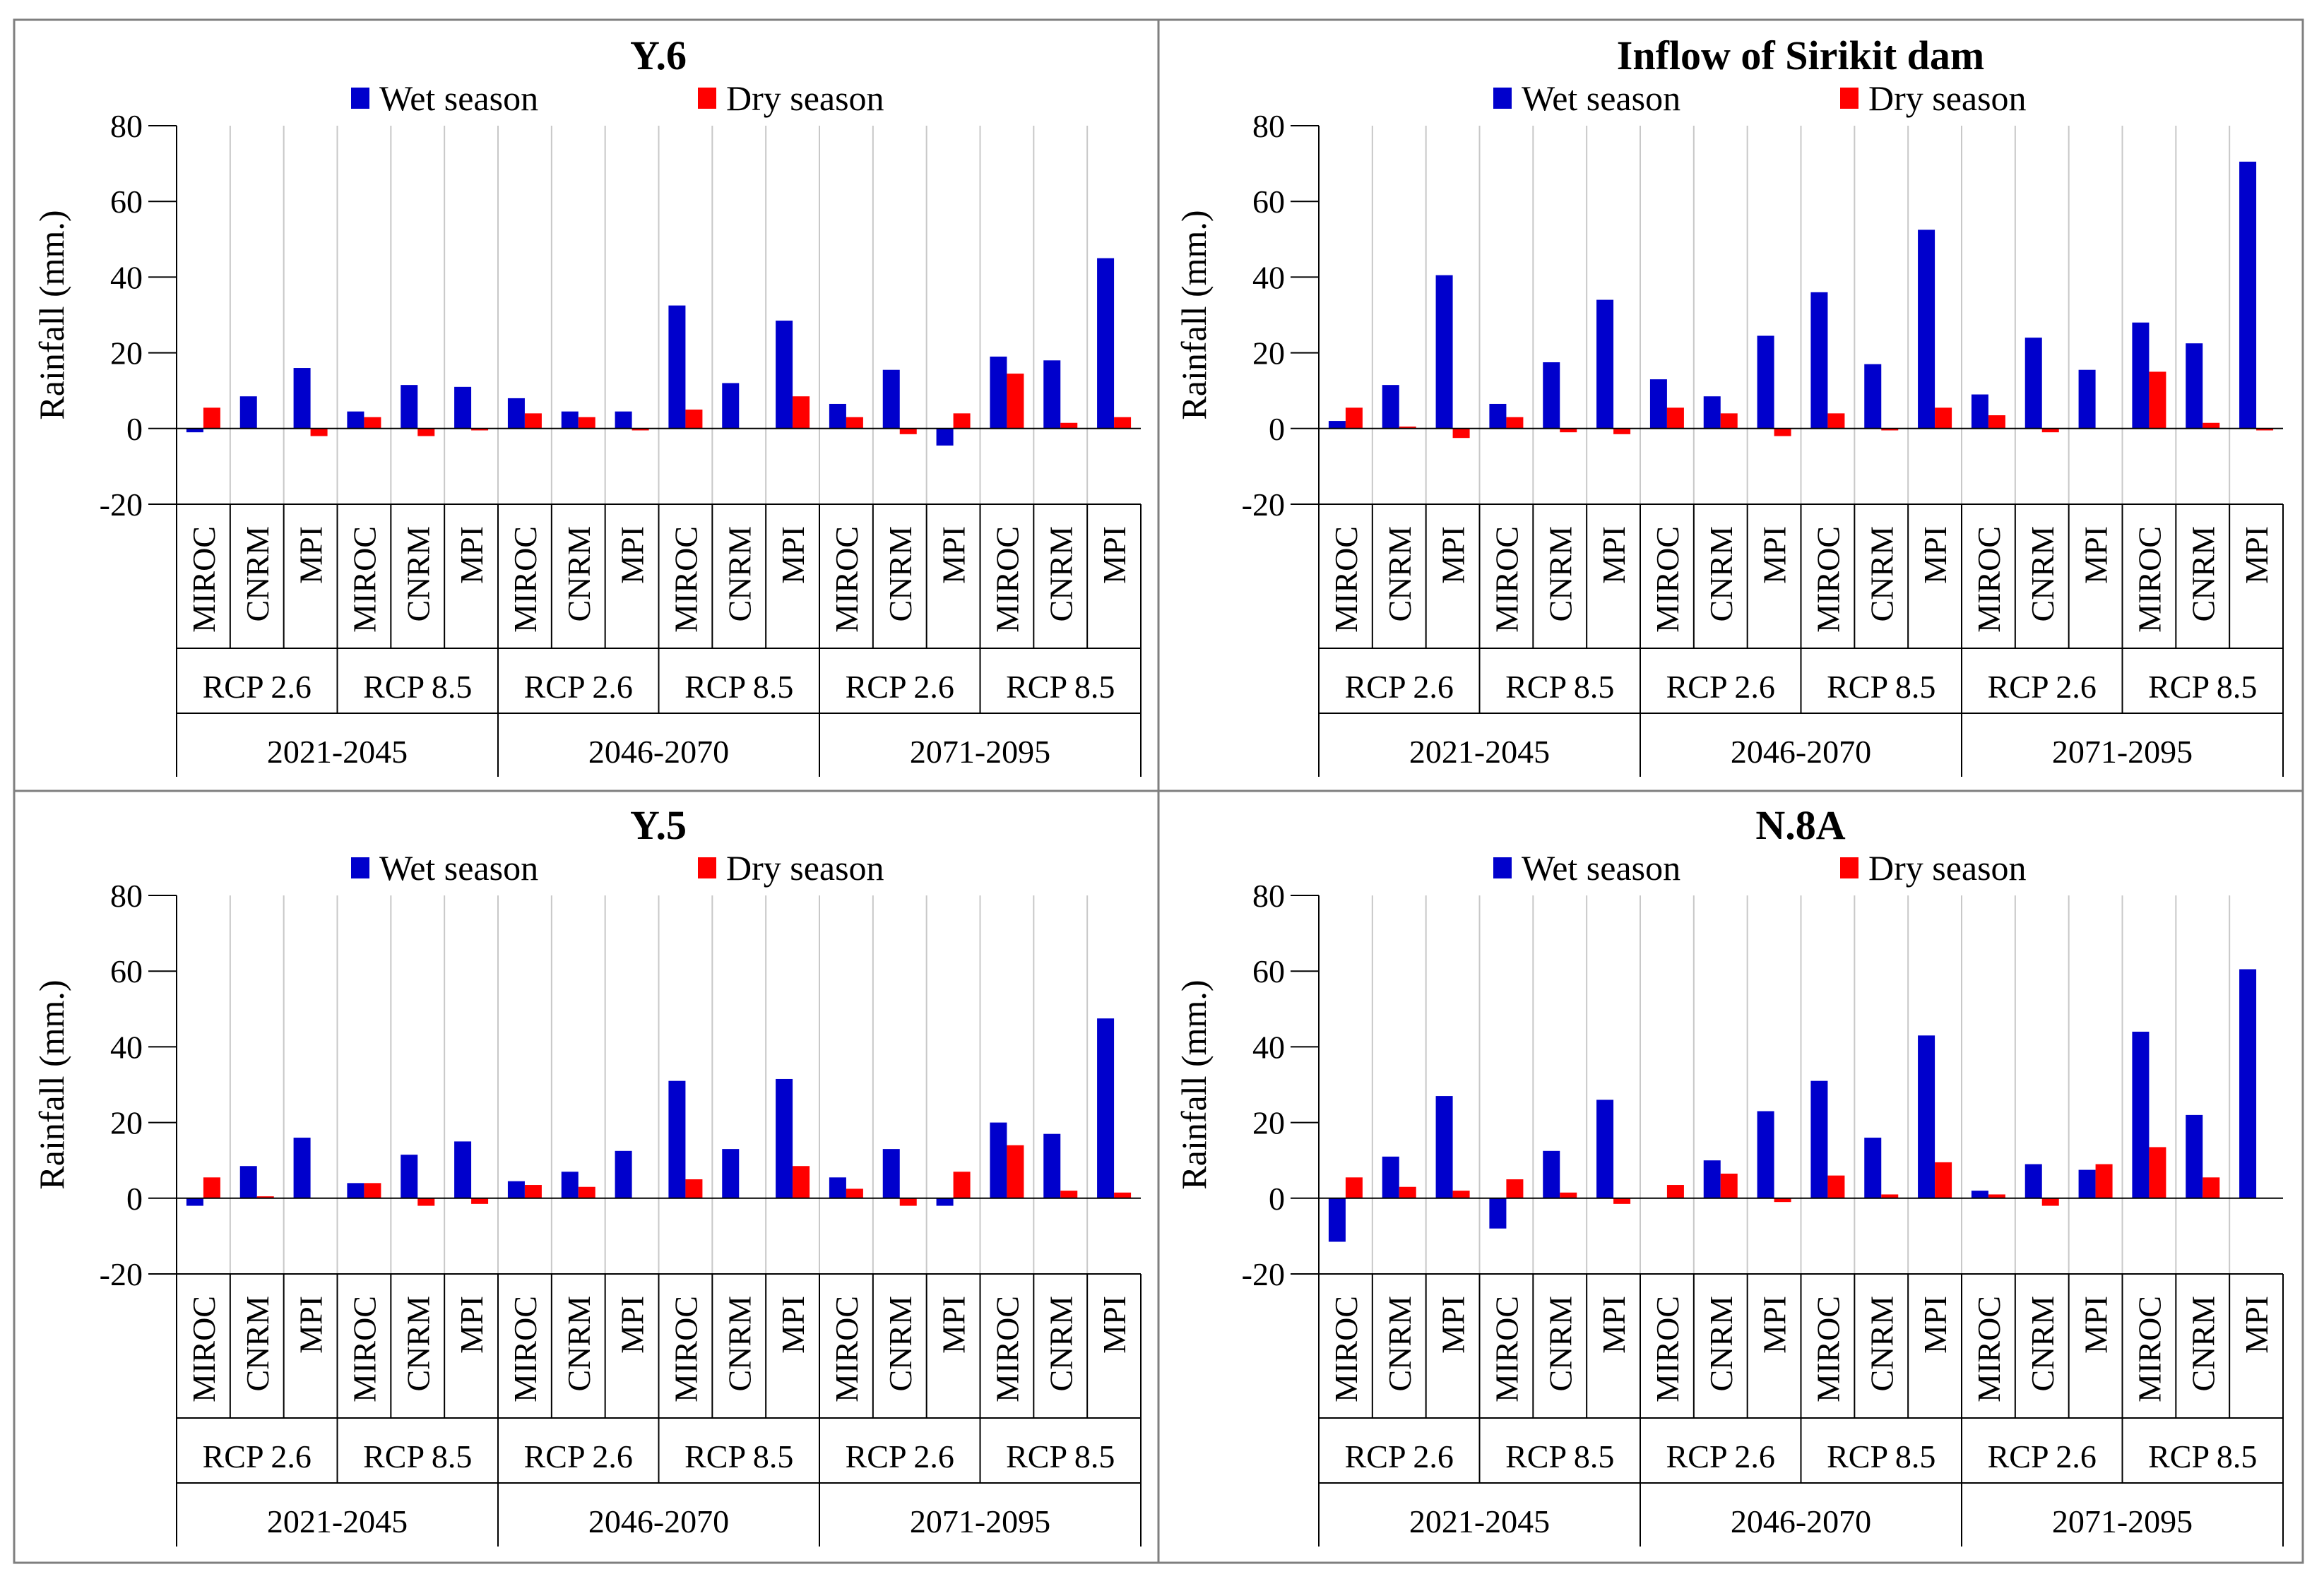 The height and width of the screenshot is (1591, 2324). What do you see at coordinates (1801, 55) in the screenshot?
I see `chart-title: Inflow of Sirikit dam` at bounding box center [1801, 55].